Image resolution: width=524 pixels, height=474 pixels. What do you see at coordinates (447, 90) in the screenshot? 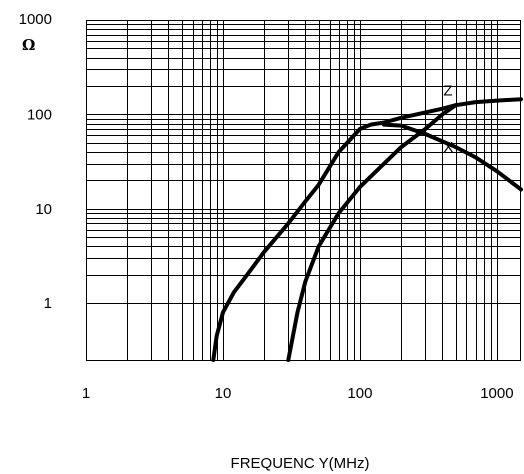
I see `curve-label-z: Z` at bounding box center [447, 90].